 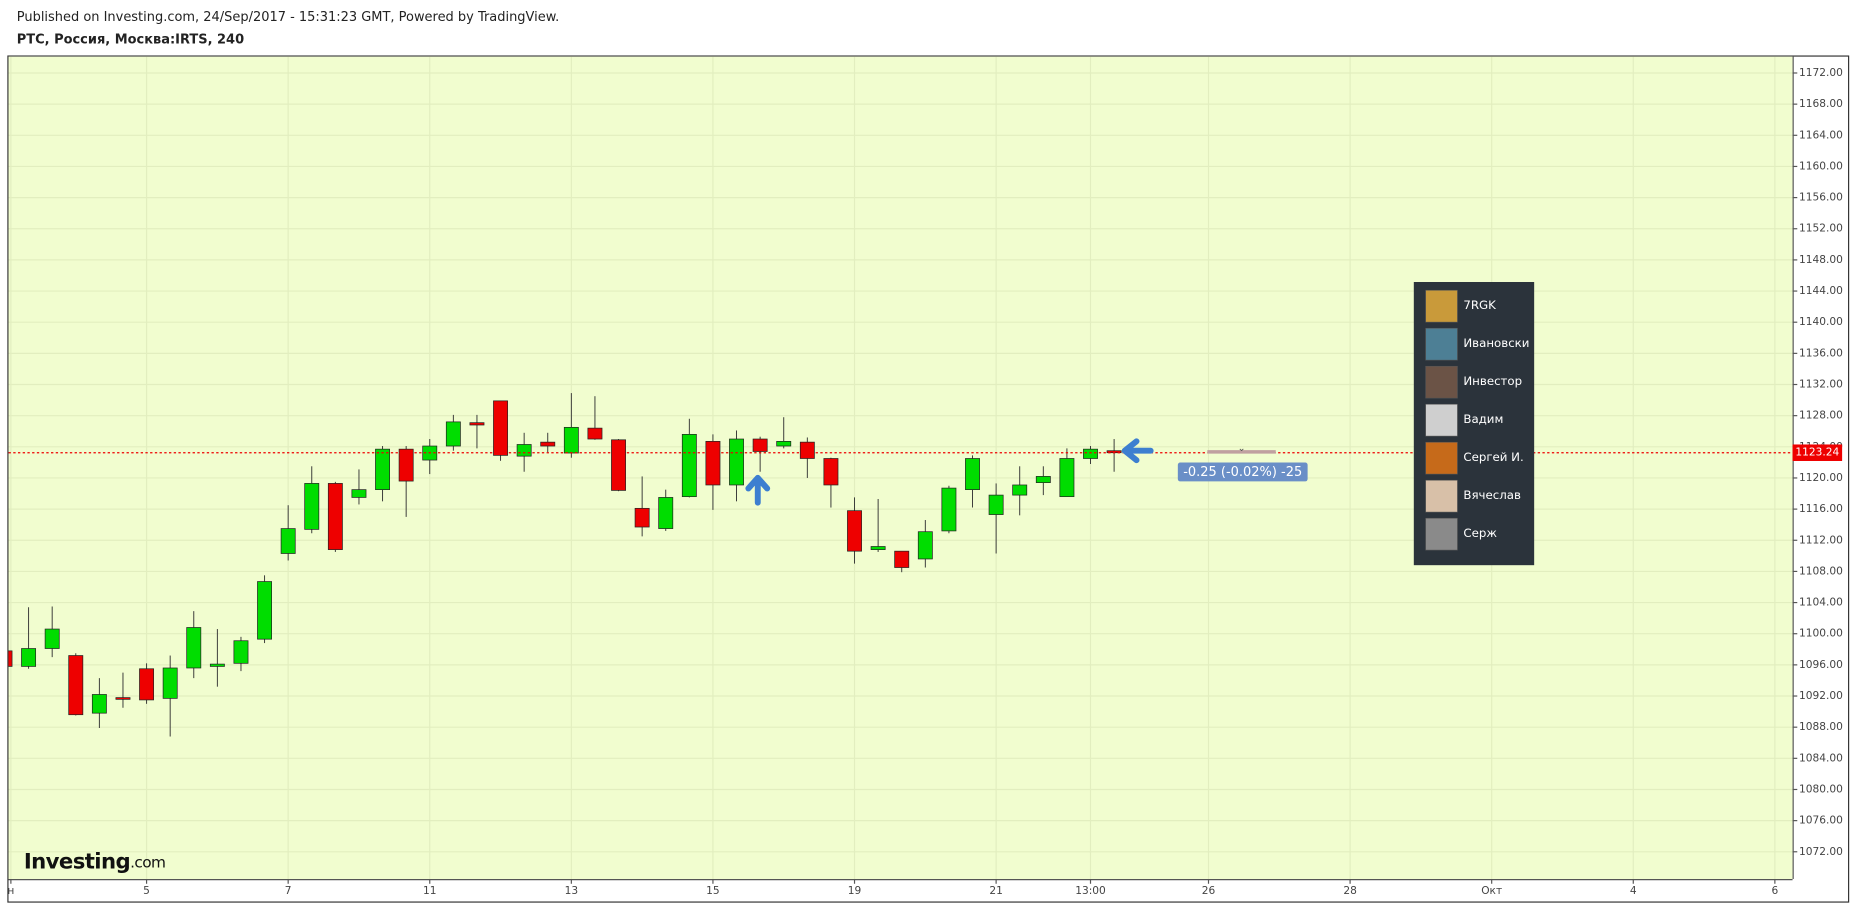 I want to click on y-tick-label: 1152.00, so click(x=1821, y=228).